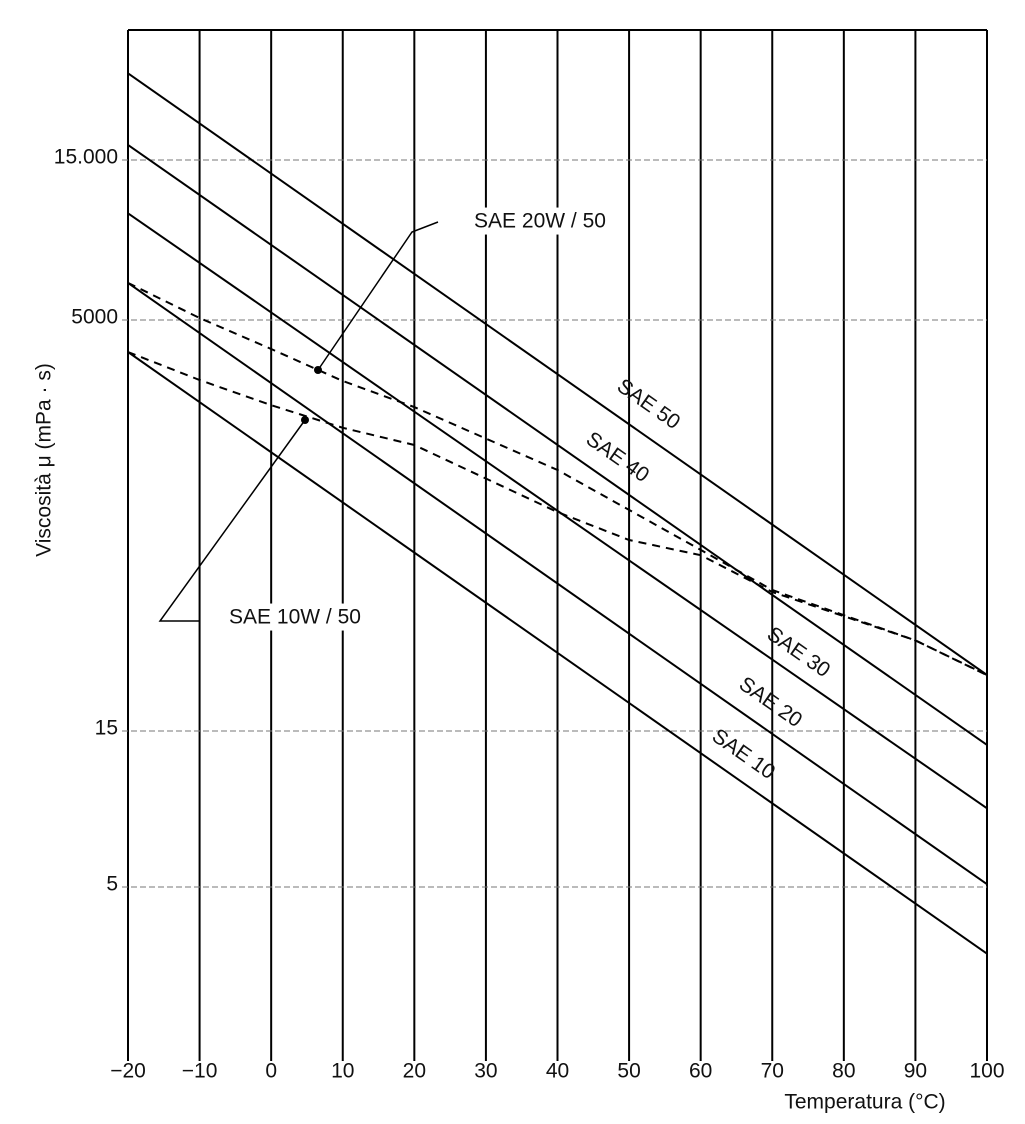 This screenshot has height=1124, width=1025. What do you see at coordinates (200, 1071) in the screenshot?
I see `x-tick-label: −10` at bounding box center [200, 1071].